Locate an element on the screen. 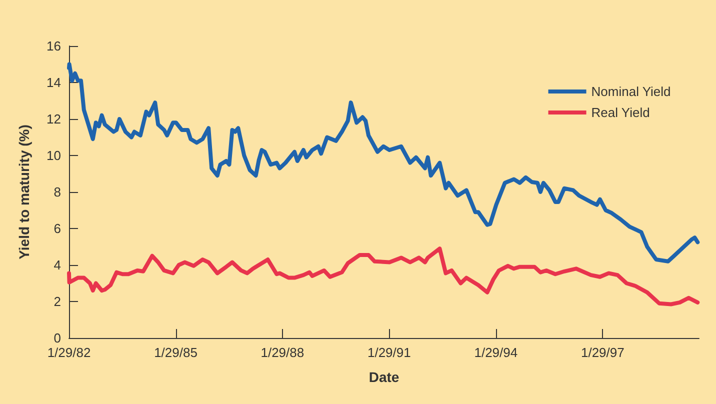 This screenshot has height=404, width=716. x-axis-title: Date is located at coordinates (384, 377).